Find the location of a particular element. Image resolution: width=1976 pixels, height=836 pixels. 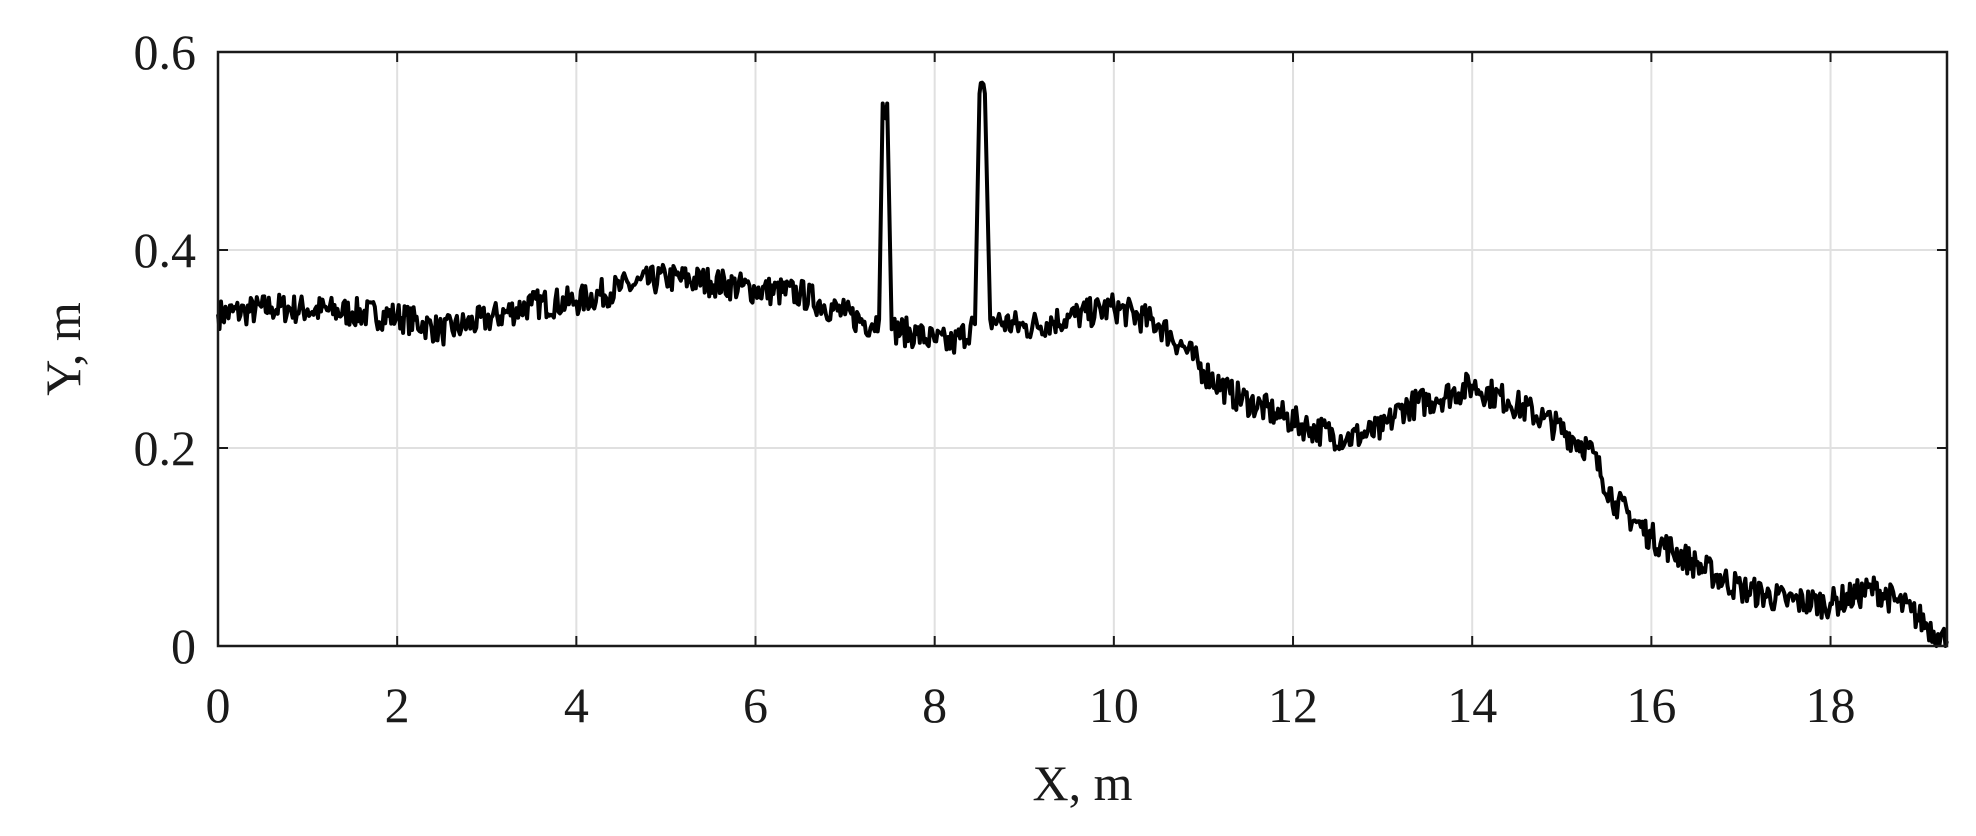

x-axis-title: X, m is located at coordinates (1083, 783).